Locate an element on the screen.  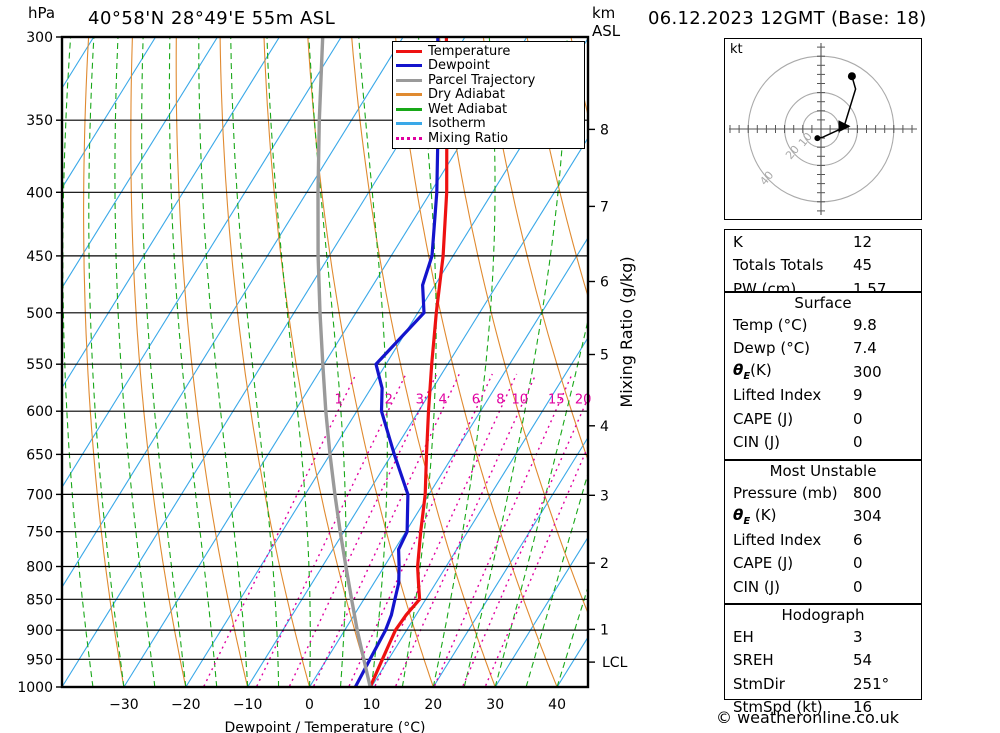
surface-key: CAPE (J) is located at coordinates (763, 418).